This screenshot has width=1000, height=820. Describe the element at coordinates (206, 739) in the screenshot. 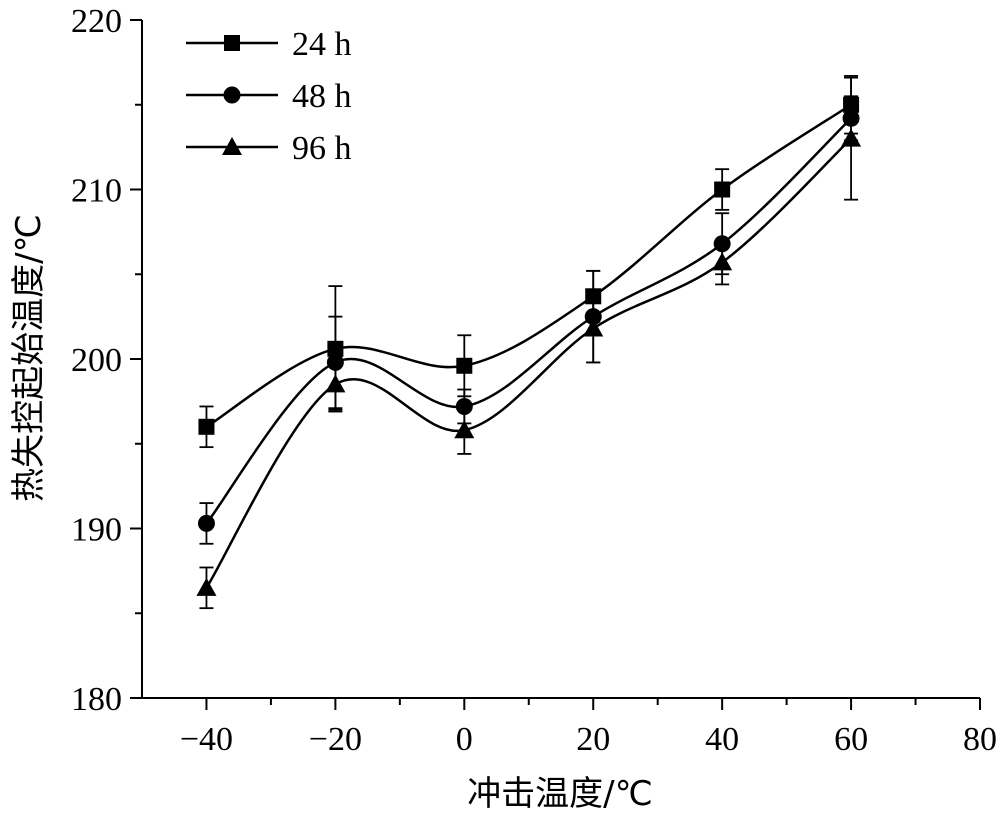

I see `x-tick-label: −40` at that location.